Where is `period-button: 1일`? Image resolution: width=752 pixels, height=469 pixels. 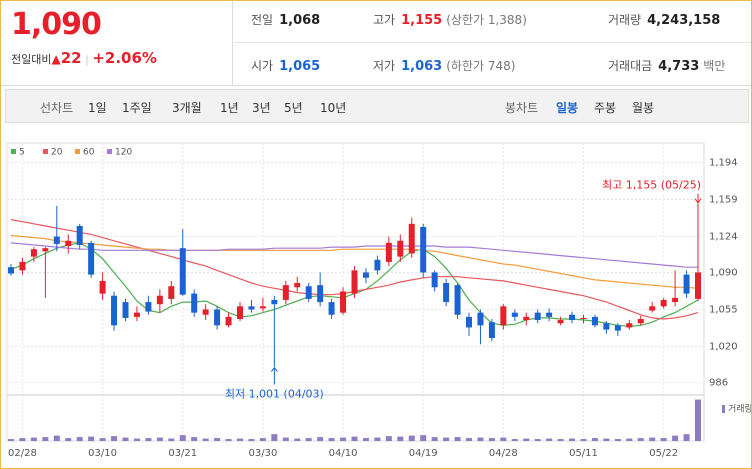
period-button: 1일 is located at coordinates (97, 108).